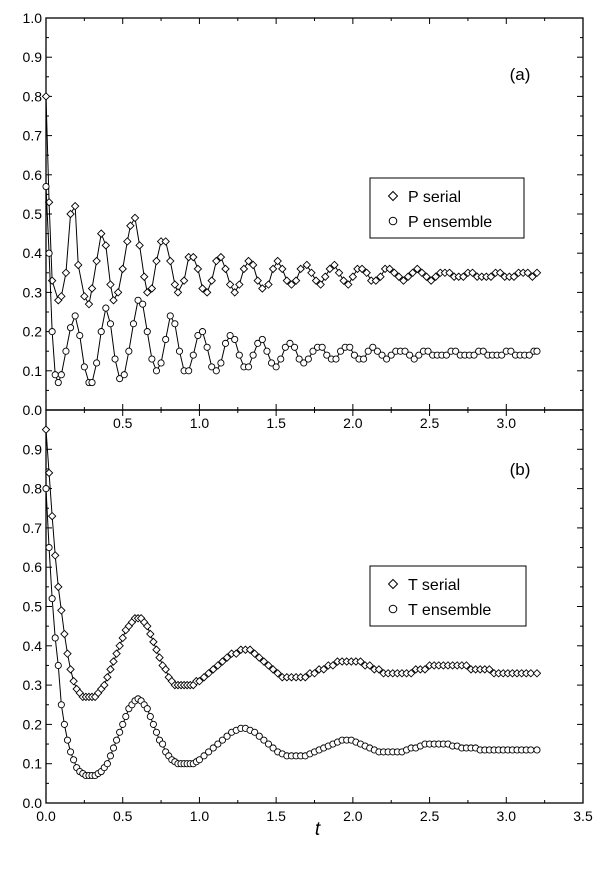 This screenshot has width=599, height=870. What do you see at coordinates (123, 816) in the screenshot?
I see `x-tick-label-1-1: 0.5` at bounding box center [123, 816].